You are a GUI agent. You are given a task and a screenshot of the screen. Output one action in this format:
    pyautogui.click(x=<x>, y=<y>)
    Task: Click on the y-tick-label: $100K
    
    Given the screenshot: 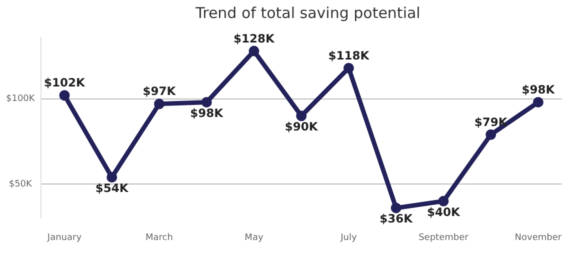 What is the action you would take?
    pyautogui.click(x=21, y=99)
    